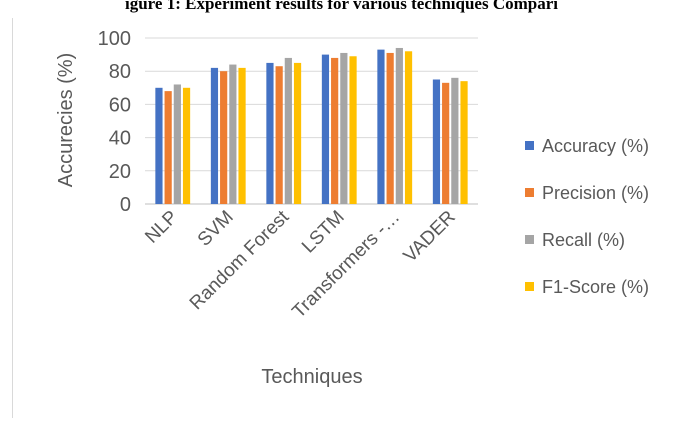 The width and height of the screenshot is (683, 421). What do you see at coordinates (311, 377) in the screenshot?
I see `x-axis-label: Techniques` at bounding box center [311, 377].